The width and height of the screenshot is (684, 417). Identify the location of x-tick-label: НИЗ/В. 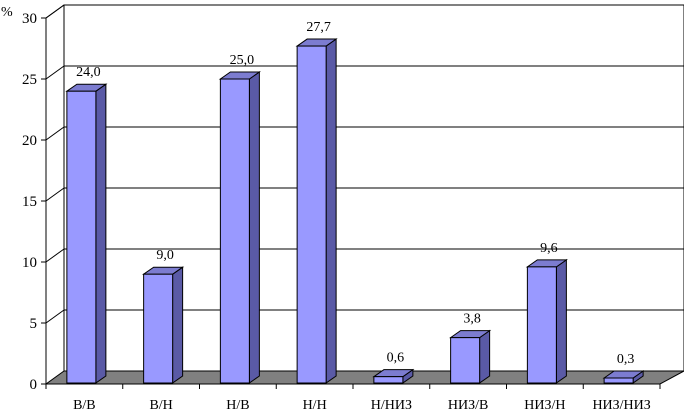
(468, 405).